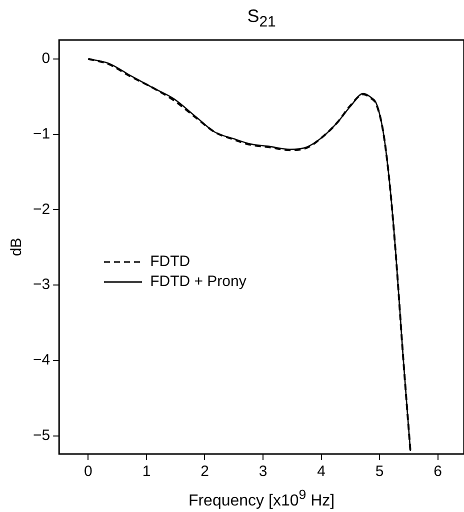  Describe the element at coordinates (41, 435) in the screenshot. I see `y-tick-label: −5` at that location.